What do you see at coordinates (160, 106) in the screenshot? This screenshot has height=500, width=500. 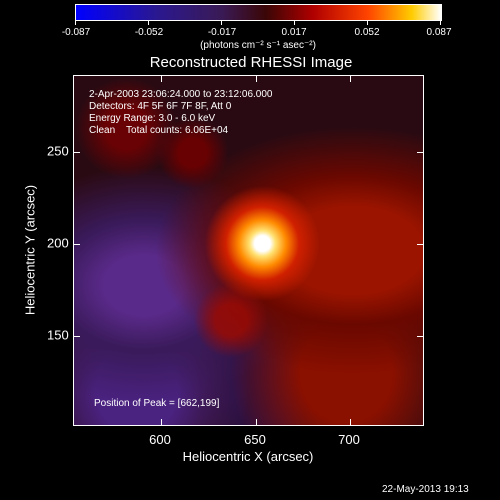 I see `info-detectors: Detectors: 4F 5F 6F 7F 8F, Att 0` at bounding box center [160, 106].